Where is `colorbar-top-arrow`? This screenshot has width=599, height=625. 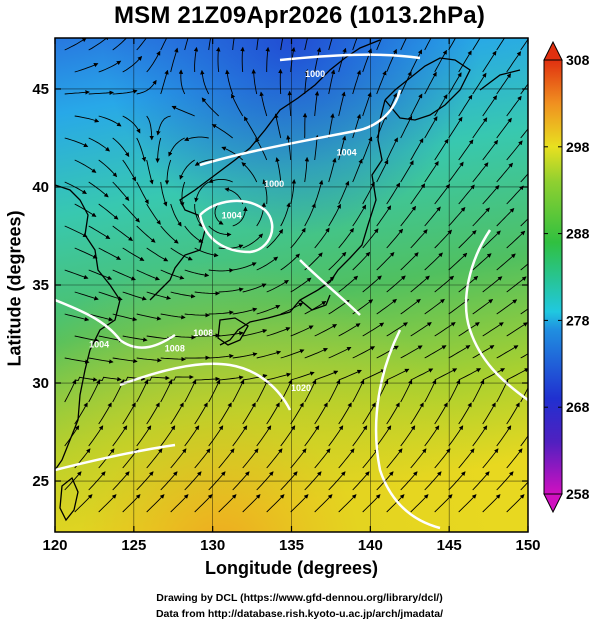
colorbar-top-arrow is located at coordinates (553, 50).